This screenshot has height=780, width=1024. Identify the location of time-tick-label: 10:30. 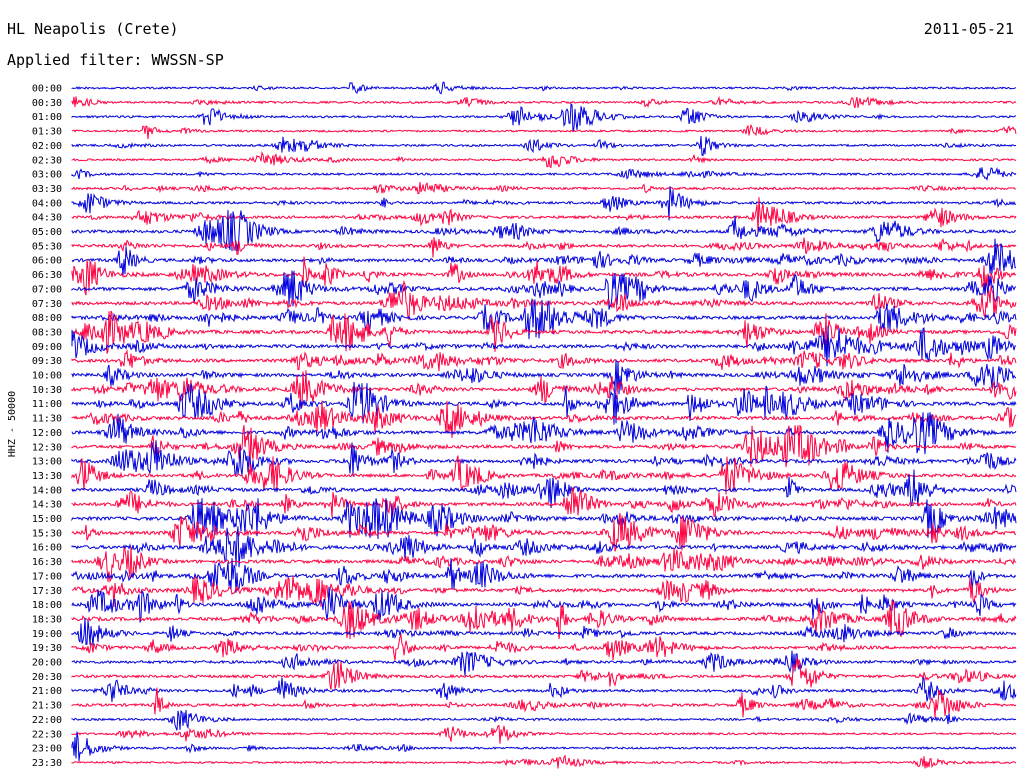
(47, 390).